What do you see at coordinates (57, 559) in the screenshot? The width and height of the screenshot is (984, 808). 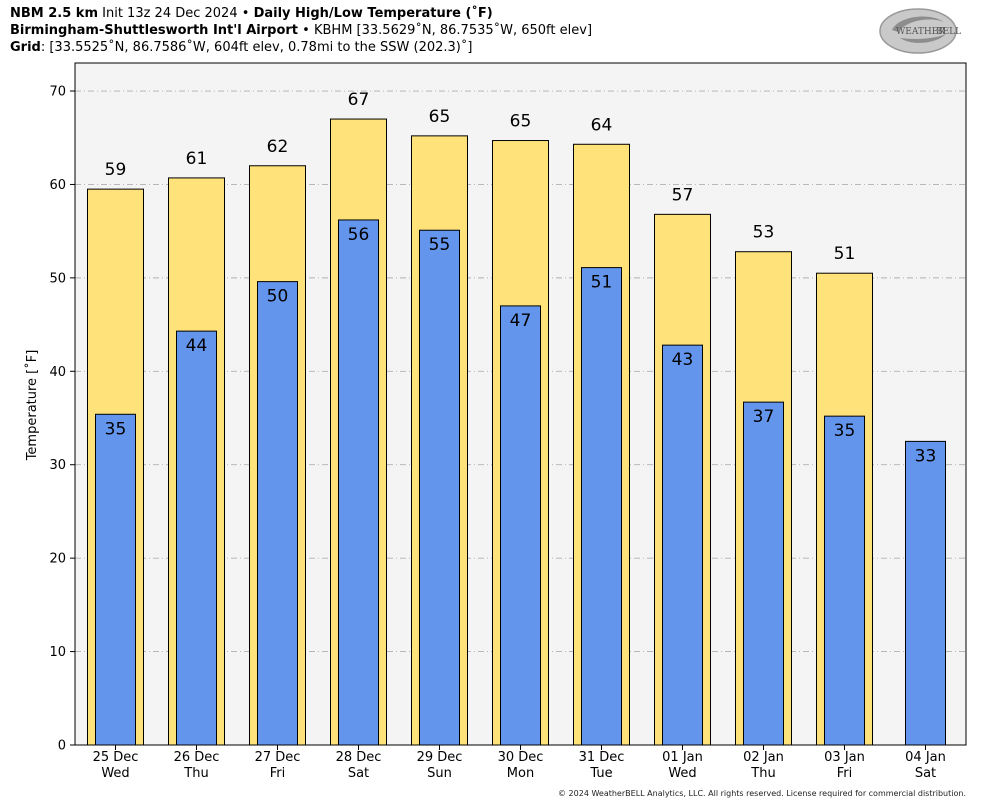 I see `y-tick-label: 20` at bounding box center [57, 559].